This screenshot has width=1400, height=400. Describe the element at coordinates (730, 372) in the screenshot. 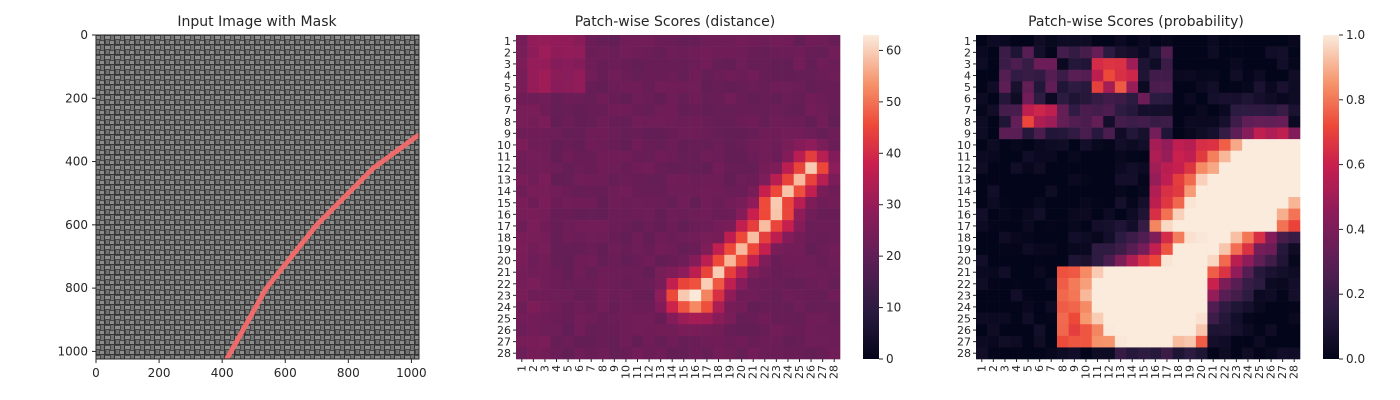

I see `col-tick-label: 19` at that location.